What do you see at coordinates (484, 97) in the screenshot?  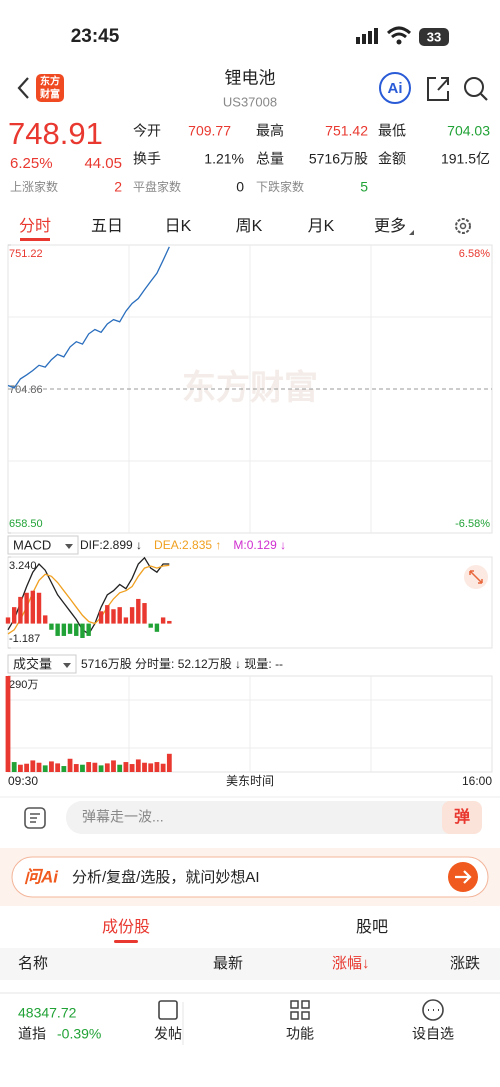 I see `search-handle` at bounding box center [484, 97].